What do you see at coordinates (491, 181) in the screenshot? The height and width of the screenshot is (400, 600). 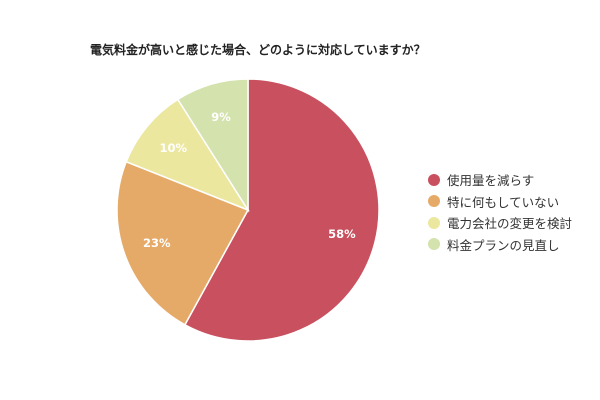 I see `legend-label: 使用量を減らす` at bounding box center [491, 181].